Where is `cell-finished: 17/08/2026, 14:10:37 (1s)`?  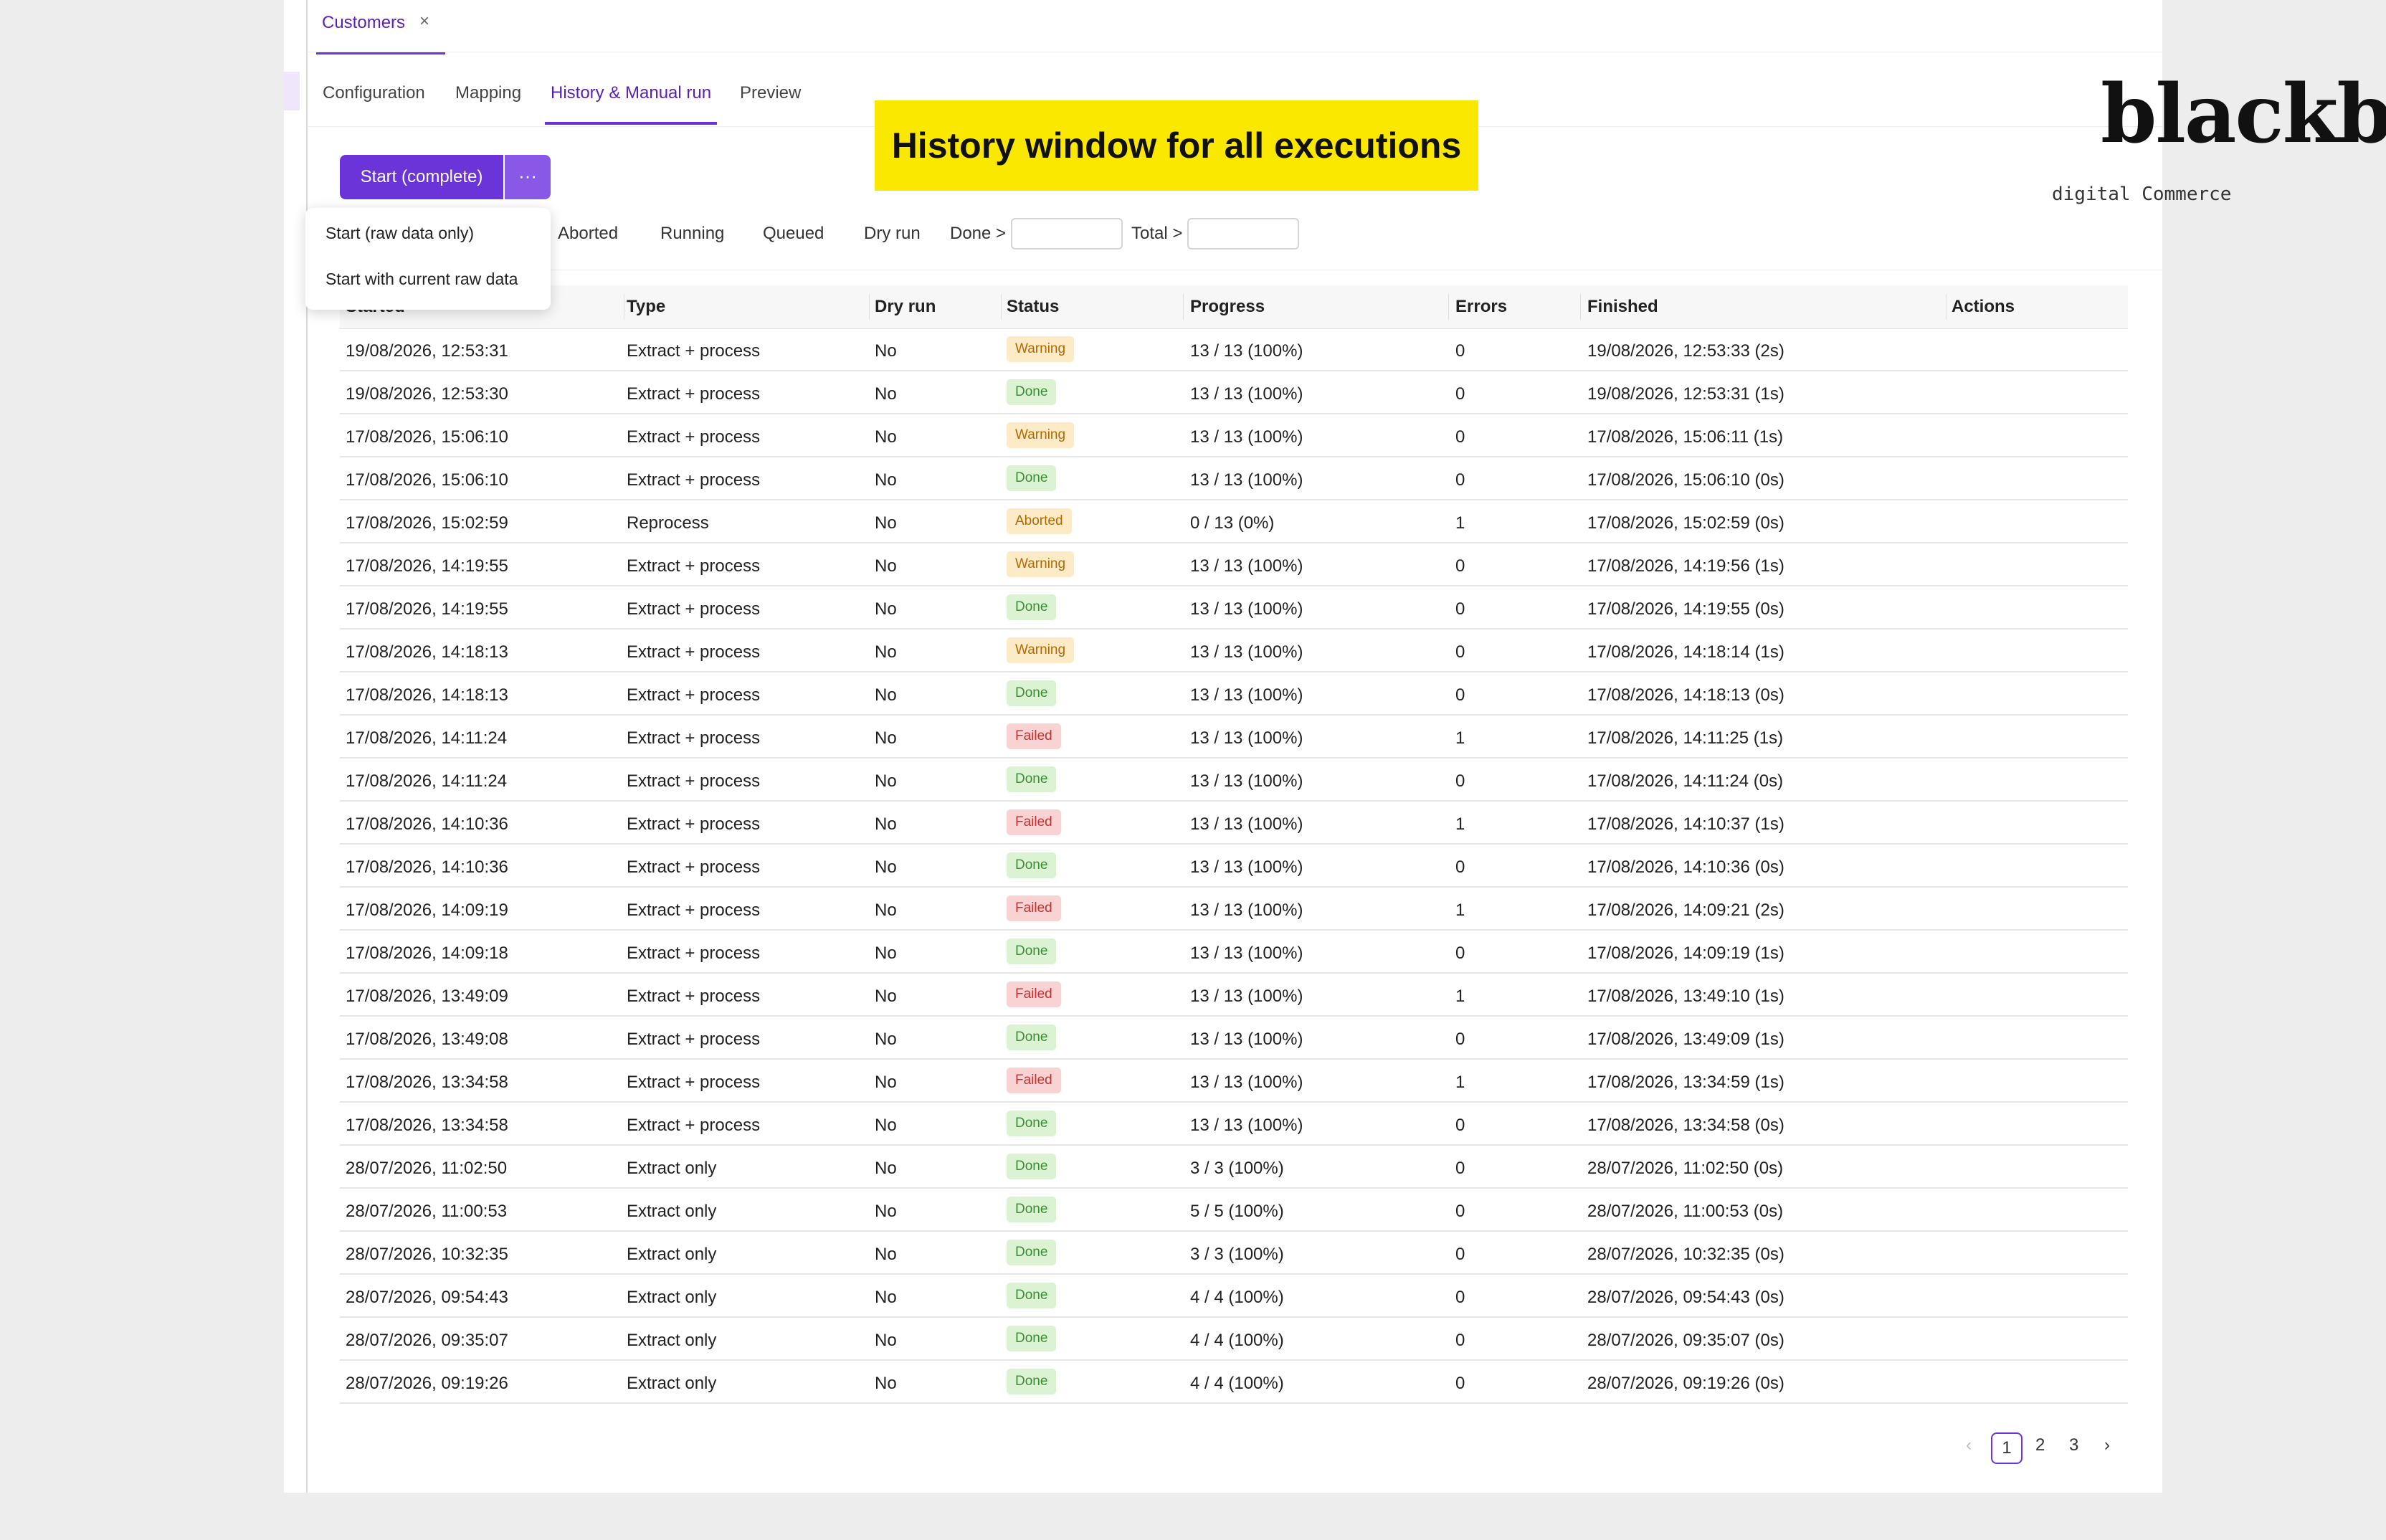 cell-finished: 17/08/2026, 14:10:37 (1s) is located at coordinates (1685, 824).